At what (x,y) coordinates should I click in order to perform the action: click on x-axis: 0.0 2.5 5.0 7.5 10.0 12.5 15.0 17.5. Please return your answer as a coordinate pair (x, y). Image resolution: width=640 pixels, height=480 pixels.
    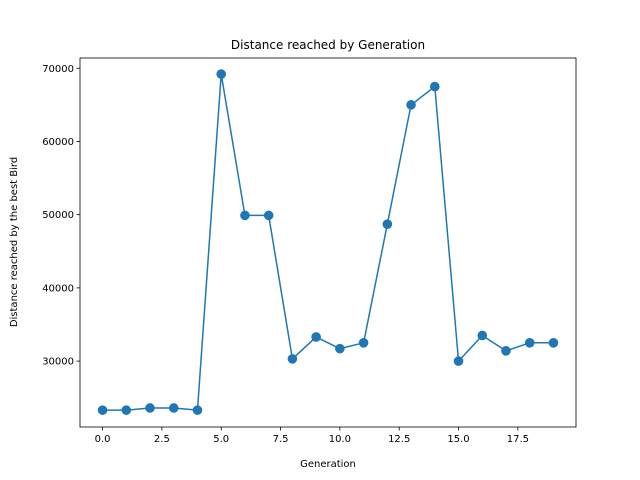
    Looking at the image, I should click on (312, 436).